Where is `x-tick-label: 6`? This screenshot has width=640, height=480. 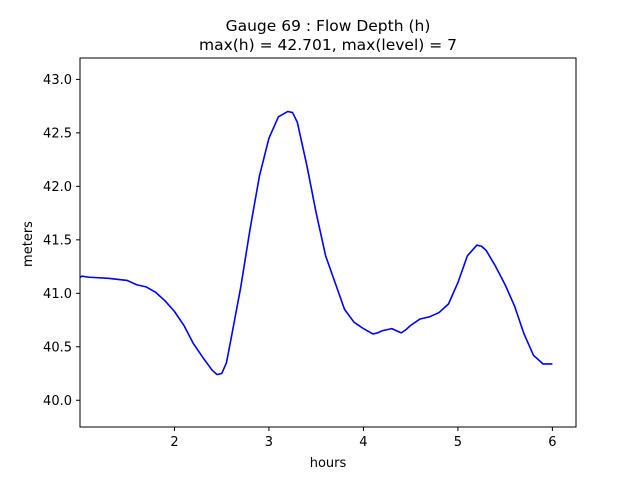 x-tick-label: 6 is located at coordinates (552, 442).